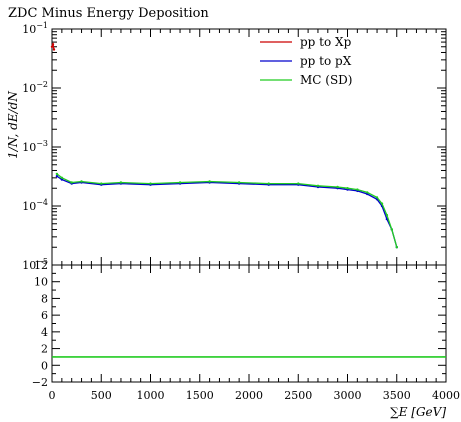 The width and height of the screenshot is (461, 422). Describe the element at coordinates (200, 395) in the screenshot. I see `x-tick-label: 1500` at that location.